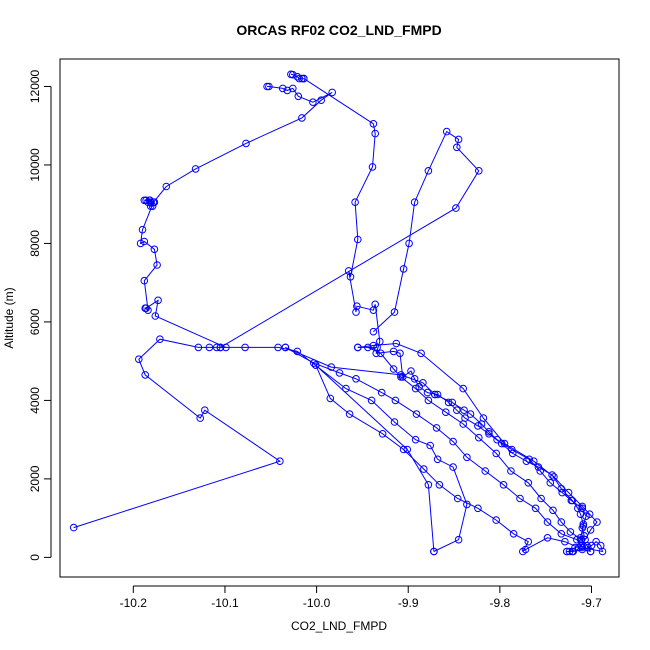 This screenshot has width=650, height=650. I want to click on x-tick-label: -10.2, so click(134, 603).